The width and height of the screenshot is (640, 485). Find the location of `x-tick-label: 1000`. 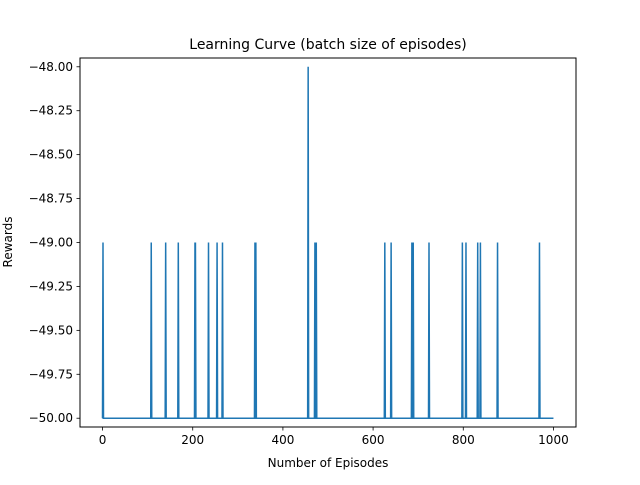

x-tick-label: 1000 is located at coordinates (553, 440).